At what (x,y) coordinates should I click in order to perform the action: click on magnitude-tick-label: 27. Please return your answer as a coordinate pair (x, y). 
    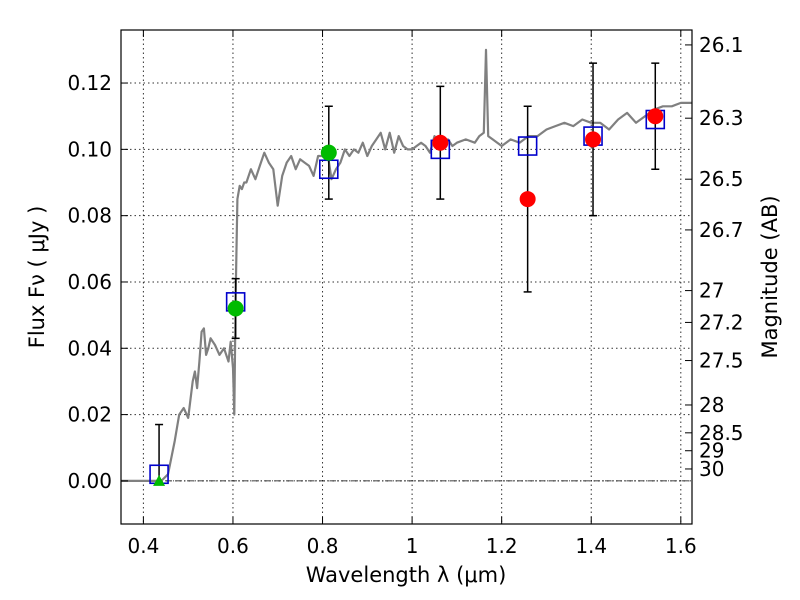
    Looking at the image, I should click on (711, 291).